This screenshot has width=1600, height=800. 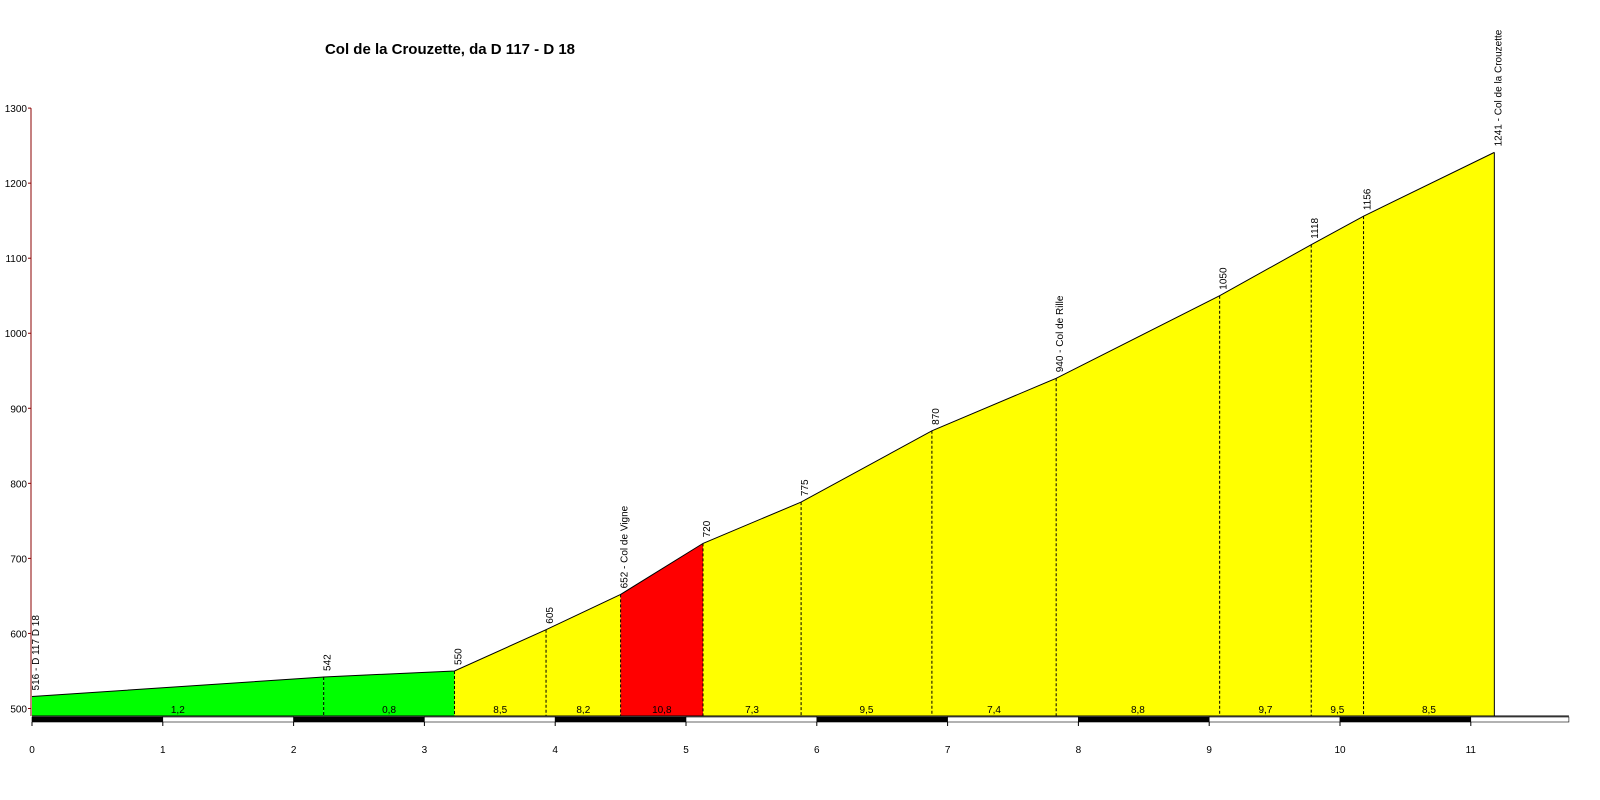 I want to click on waypoint-label: 940 - Col de Rille, so click(x=1060, y=333).